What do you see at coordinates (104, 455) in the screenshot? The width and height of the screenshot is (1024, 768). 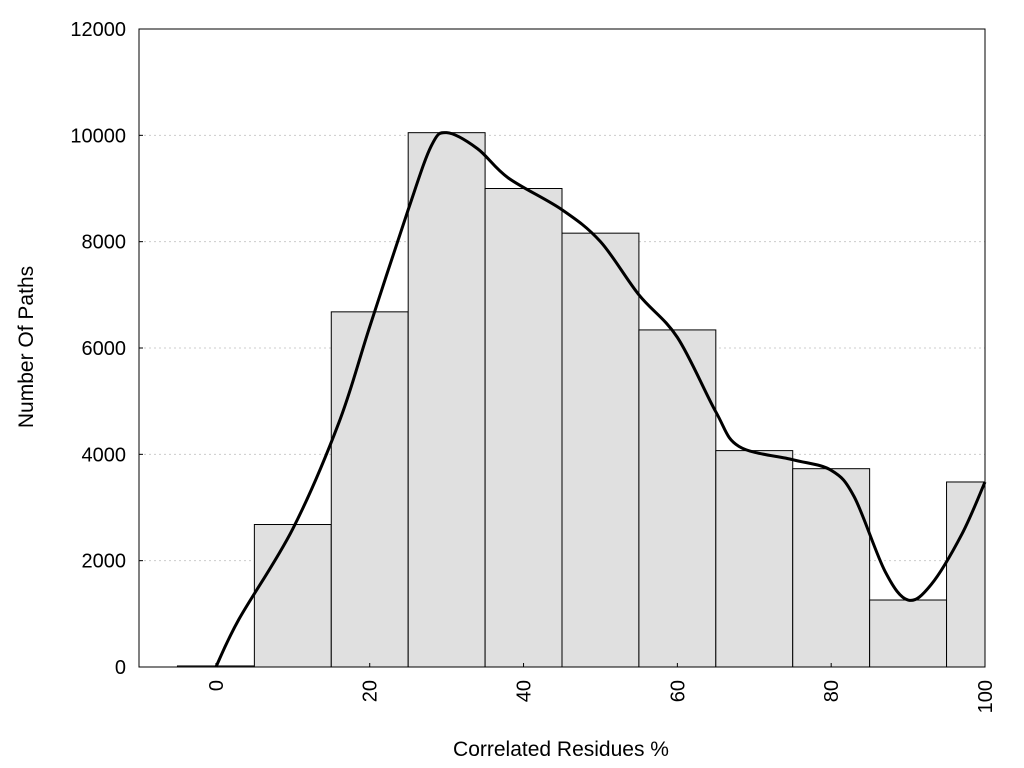 I see `y-tick-label: 4000` at bounding box center [104, 455].